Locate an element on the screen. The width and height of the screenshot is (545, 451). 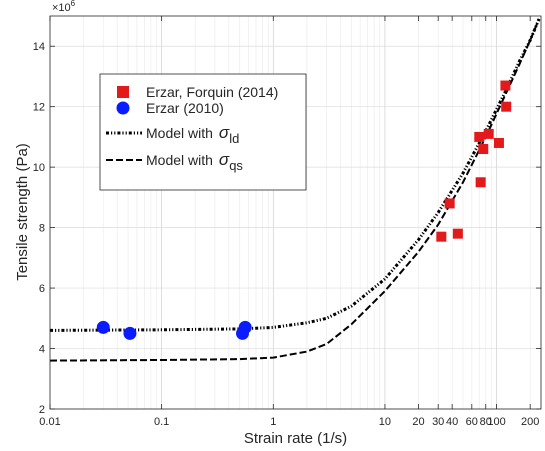
x-axis-label: Strain rate (1/s) is located at coordinates (295, 438).